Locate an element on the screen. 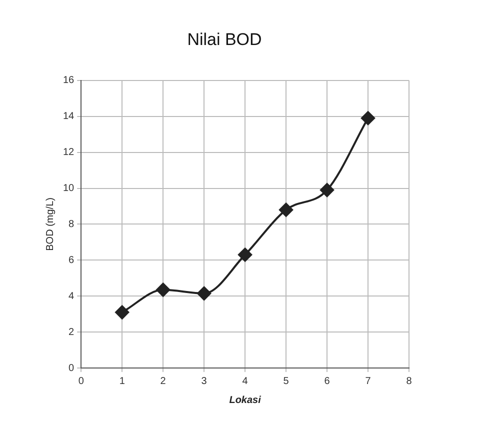 Image resolution: width=479 pixels, height=430 pixels. y-tick-label: 0 is located at coordinates (71, 368).